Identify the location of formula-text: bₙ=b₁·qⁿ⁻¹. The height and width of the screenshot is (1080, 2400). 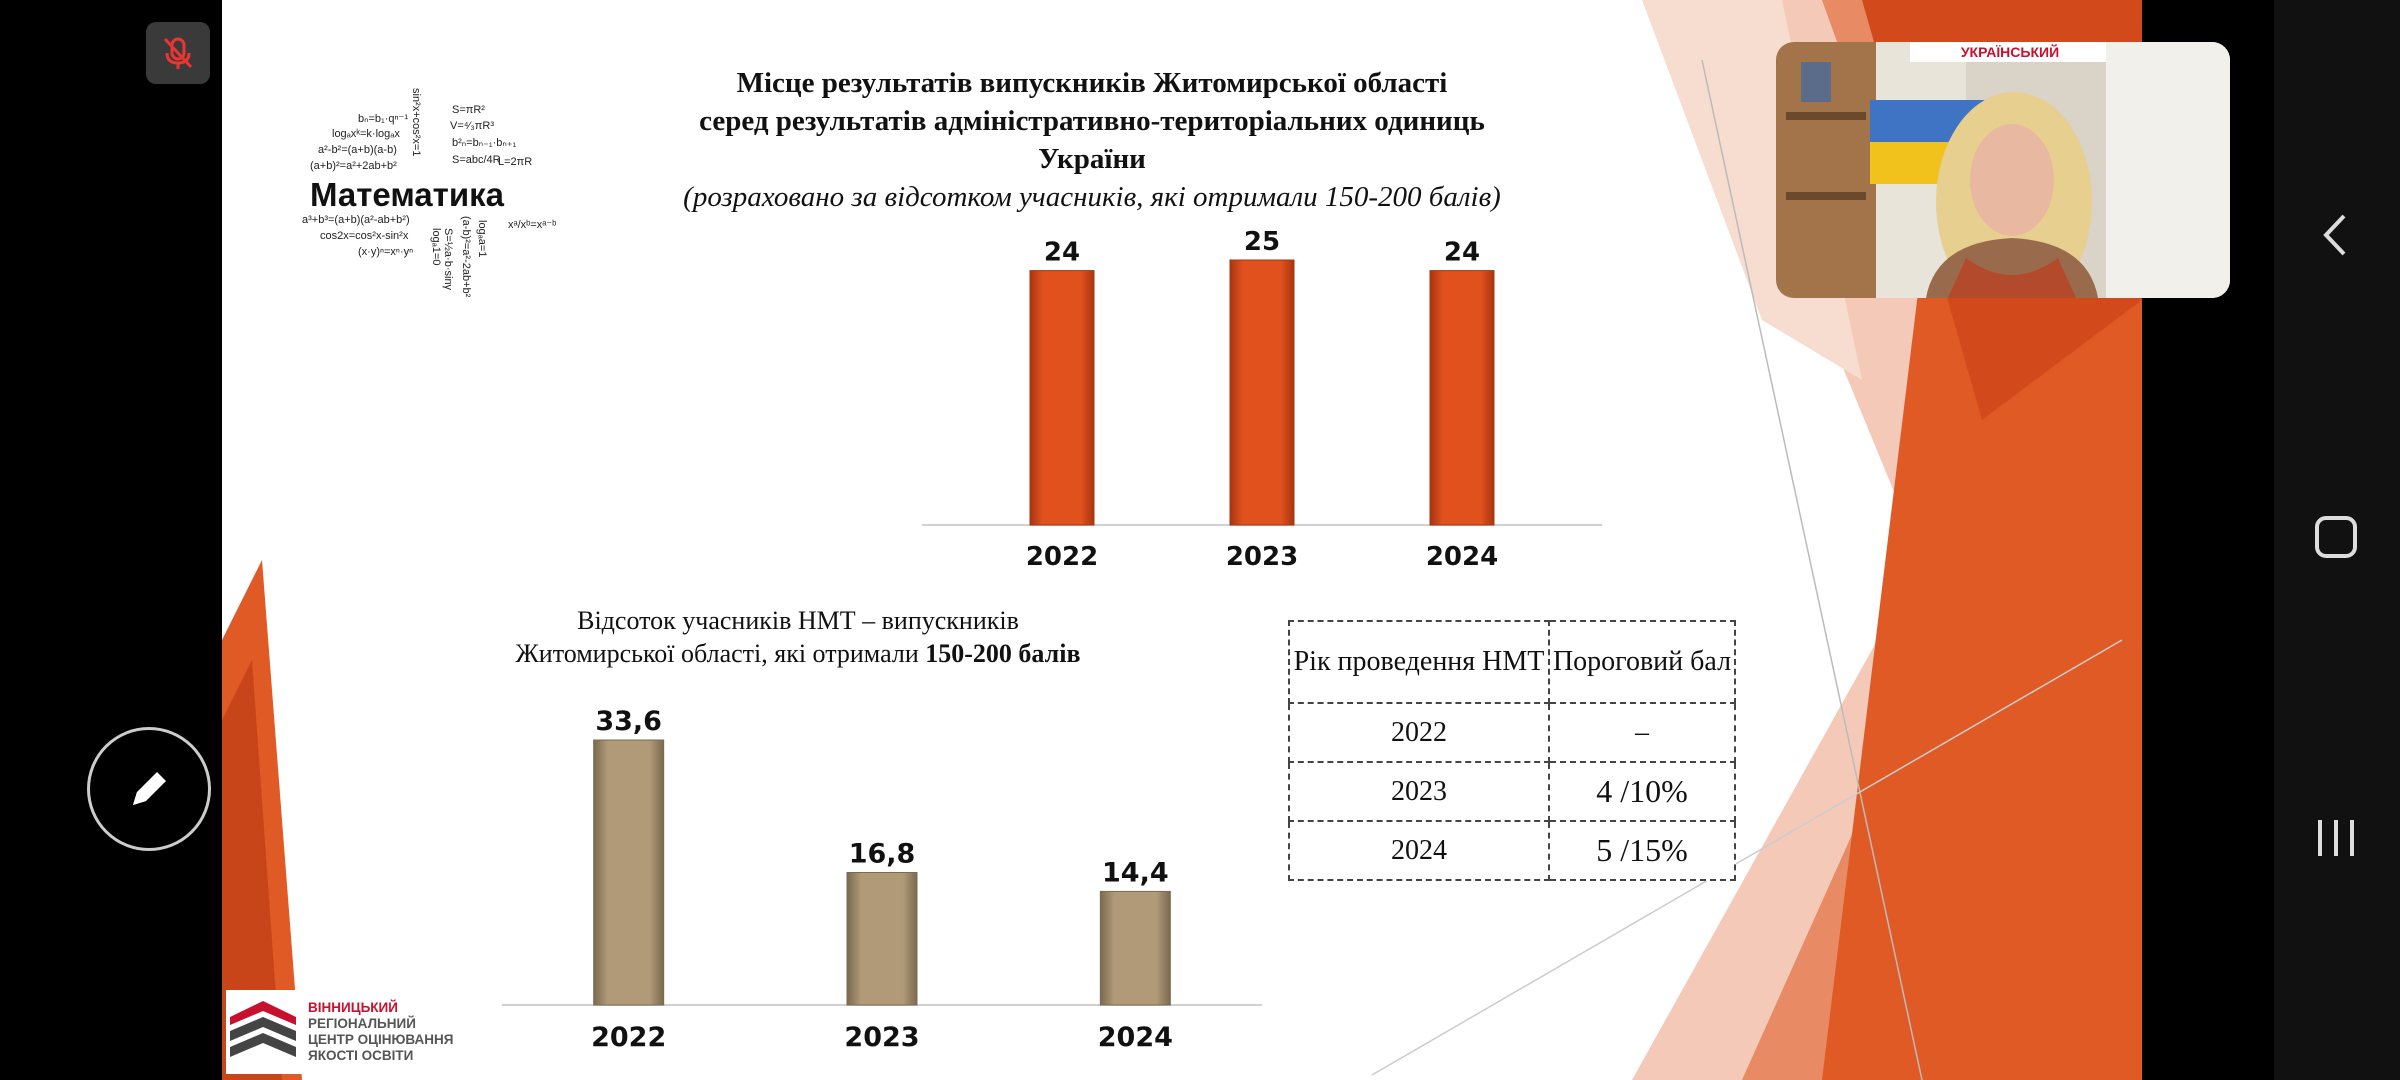
(383, 119).